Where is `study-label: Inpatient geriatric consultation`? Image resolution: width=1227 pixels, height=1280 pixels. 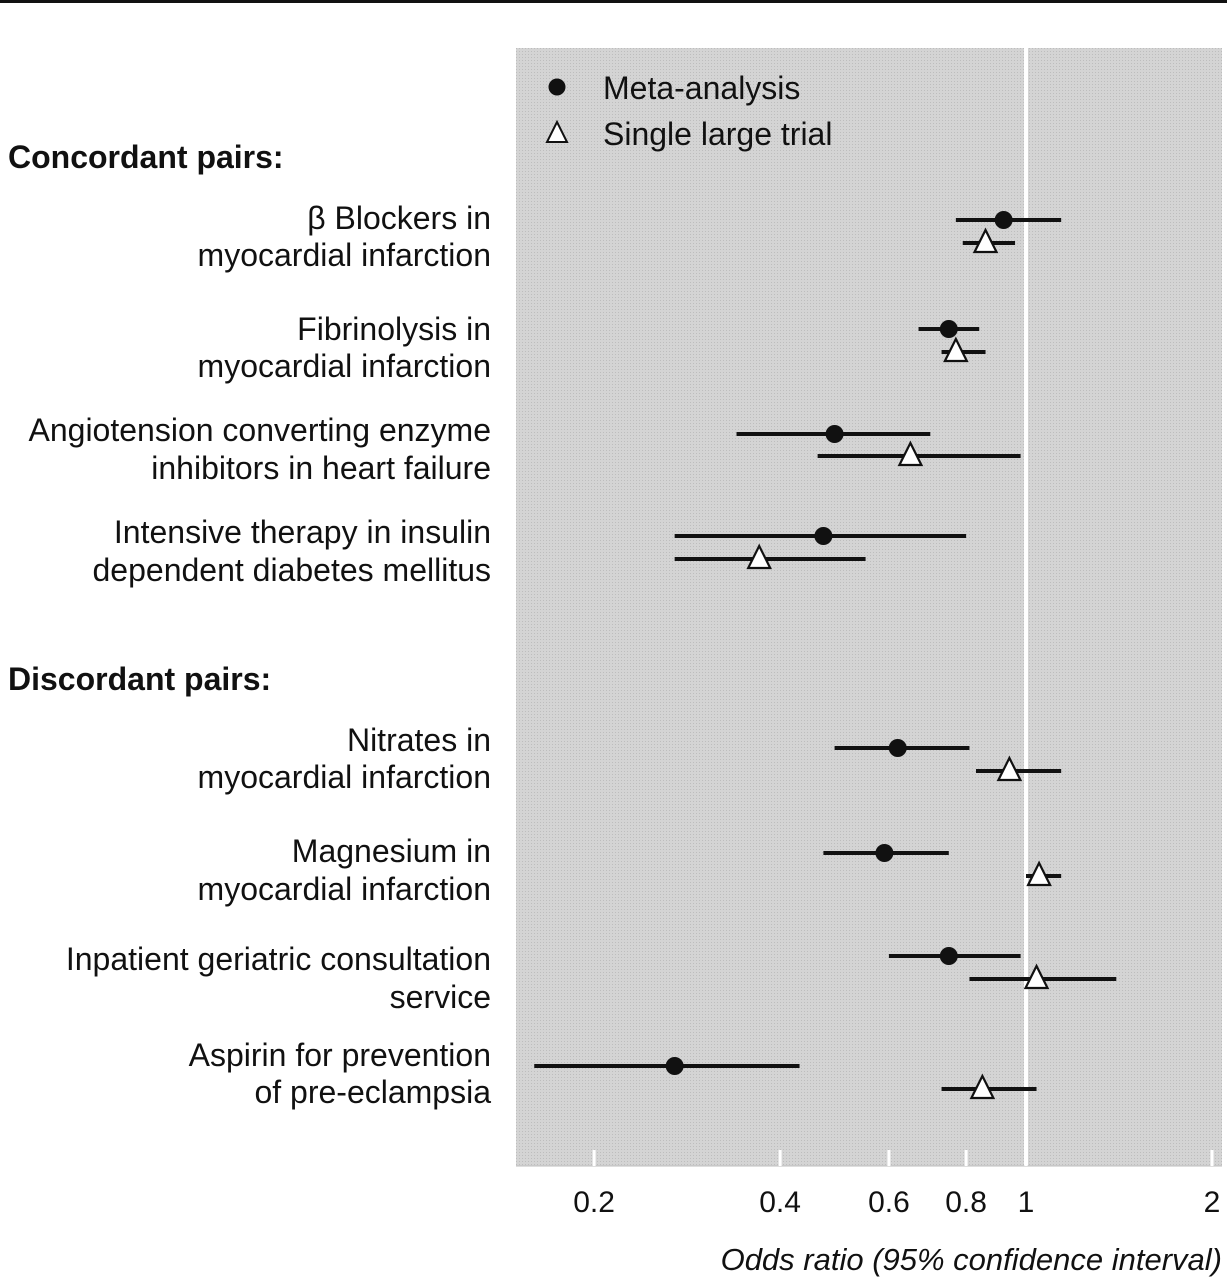
study-label: Inpatient geriatric consultation is located at coordinates (278, 959).